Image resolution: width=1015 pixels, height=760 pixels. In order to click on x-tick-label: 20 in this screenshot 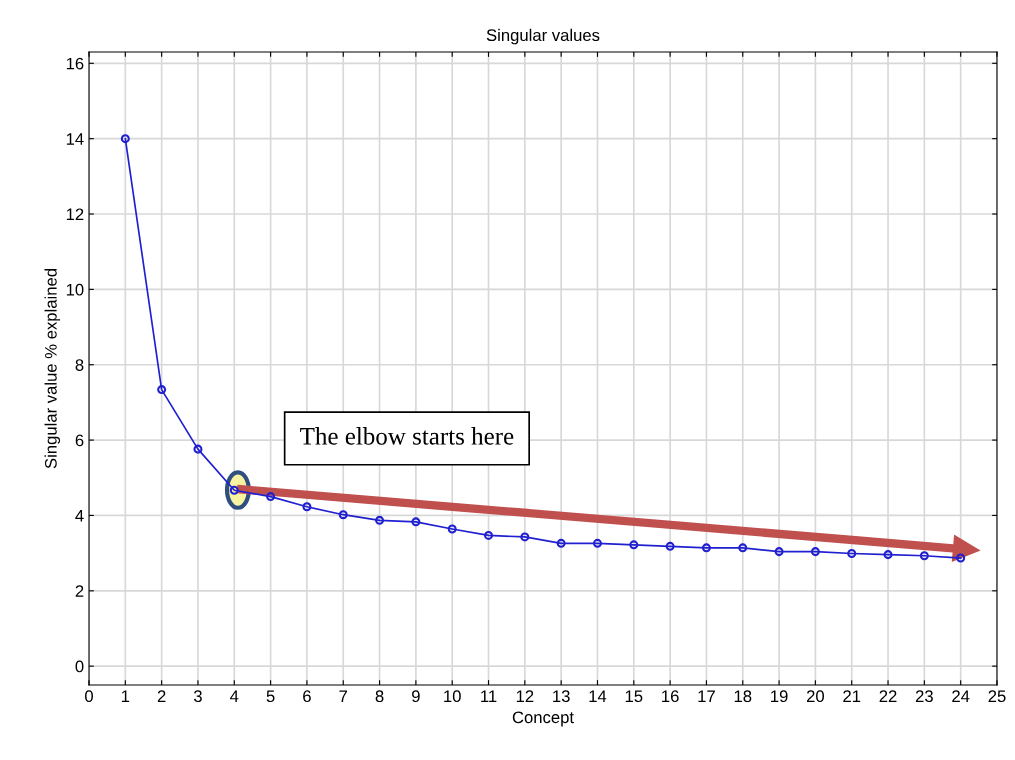, I will do `click(815, 696)`.